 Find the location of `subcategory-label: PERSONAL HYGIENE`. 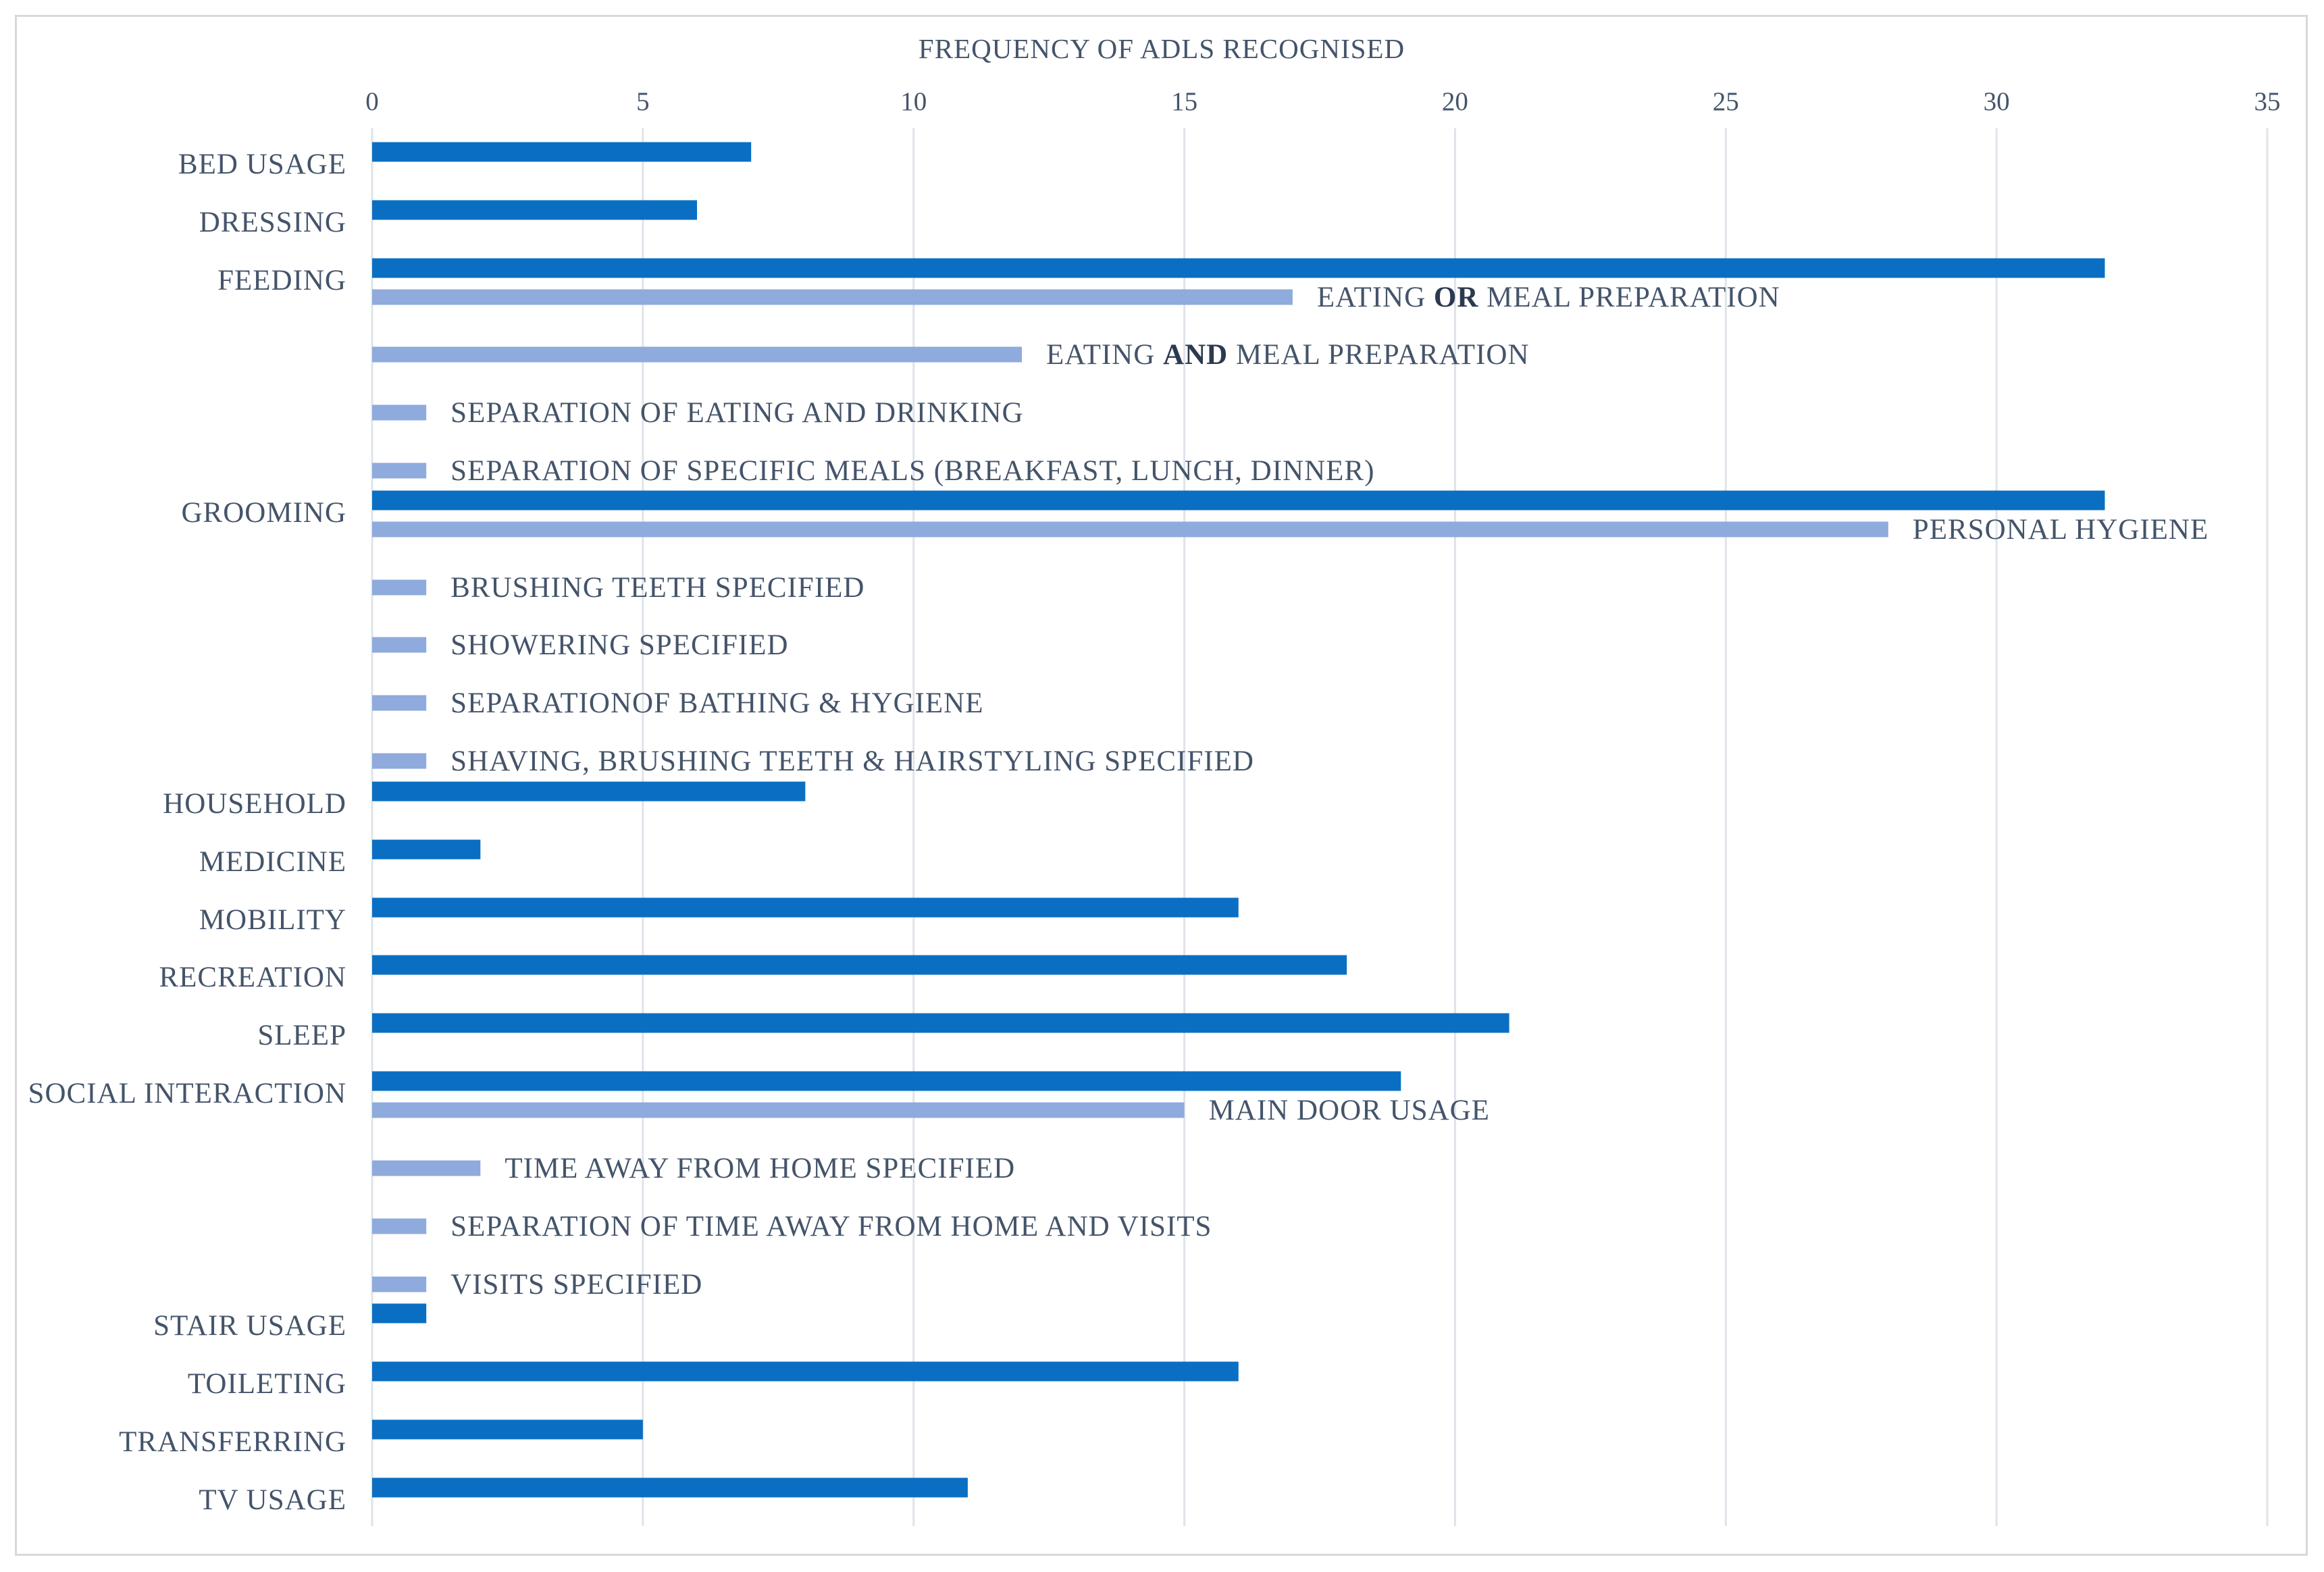

subcategory-label: PERSONAL HYGIENE is located at coordinates (2061, 530).